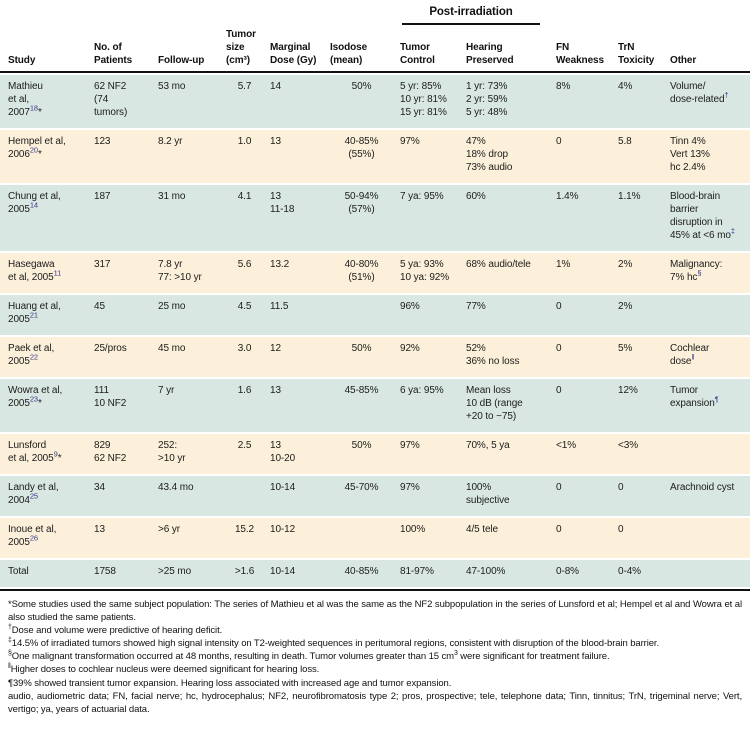 Image resolution: width=750 pixels, height=750 pixels. Describe the element at coordinates (709, 101) in the screenshot. I see `cell-other: Volume/dose-related†` at that location.